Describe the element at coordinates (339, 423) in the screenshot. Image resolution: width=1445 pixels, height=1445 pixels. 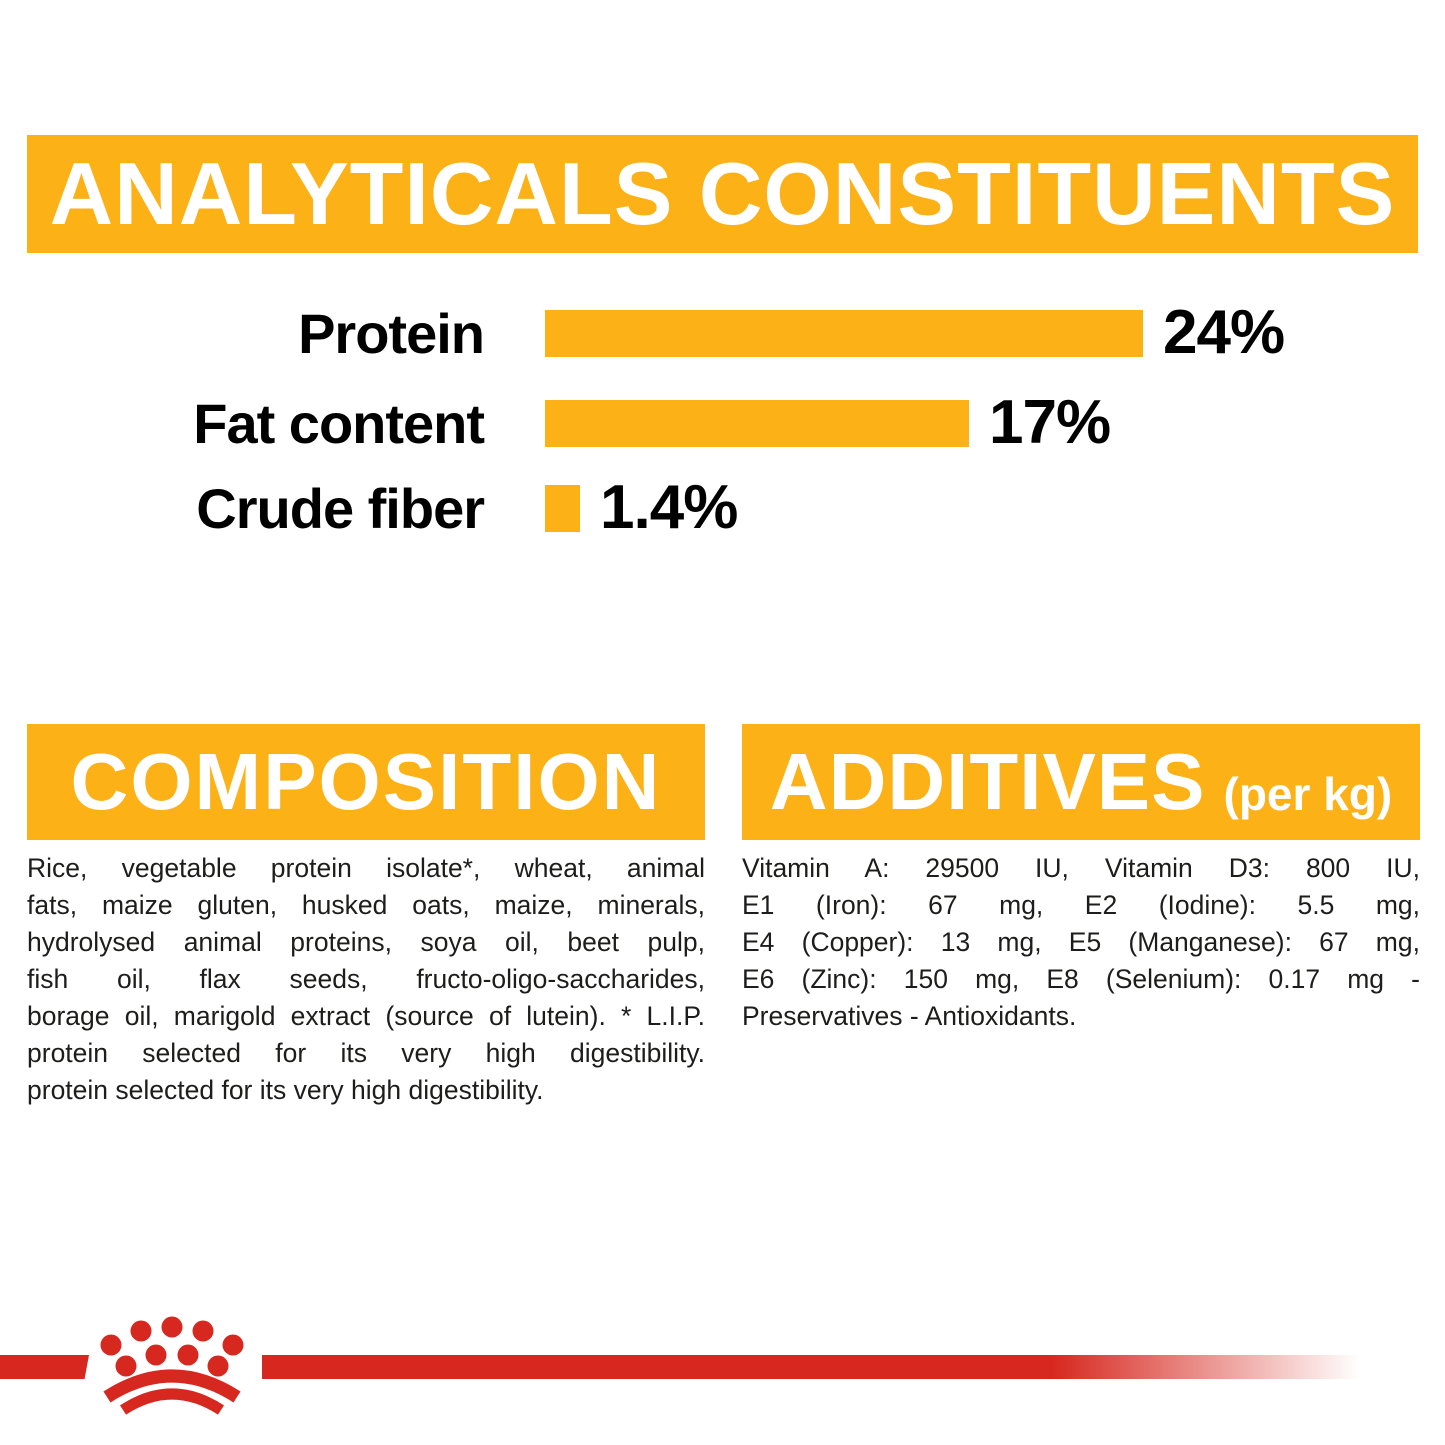
I see `bar-label: Fat content` at that location.